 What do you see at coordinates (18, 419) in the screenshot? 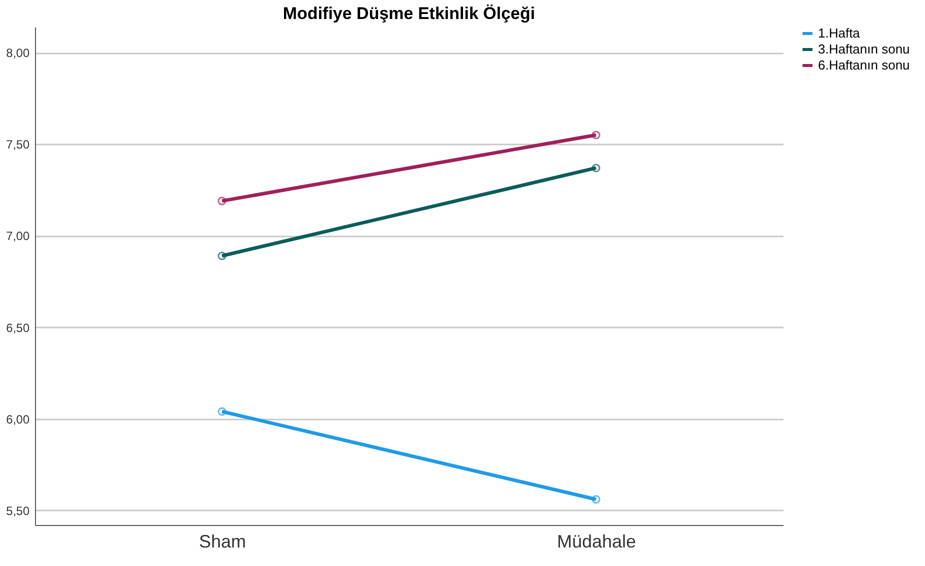
I see `y-tick-label: 6,00` at bounding box center [18, 419].